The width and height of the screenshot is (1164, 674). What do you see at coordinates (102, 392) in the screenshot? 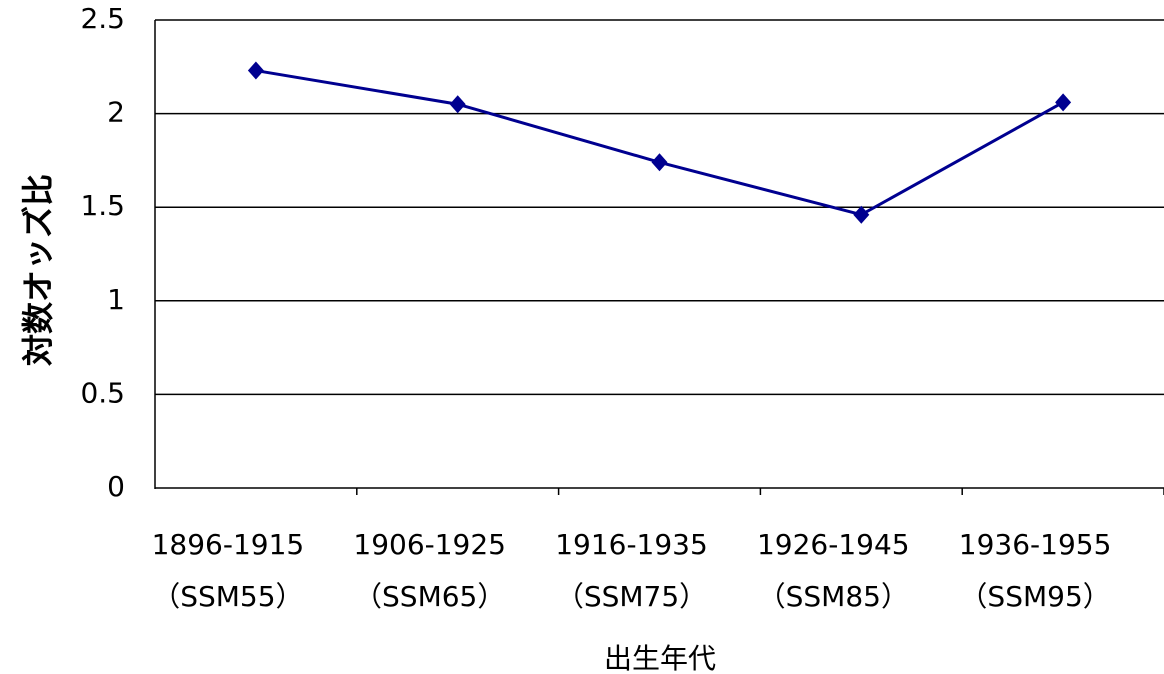
I see `y-tick-label: 0.5` at bounding box center [102, 392].